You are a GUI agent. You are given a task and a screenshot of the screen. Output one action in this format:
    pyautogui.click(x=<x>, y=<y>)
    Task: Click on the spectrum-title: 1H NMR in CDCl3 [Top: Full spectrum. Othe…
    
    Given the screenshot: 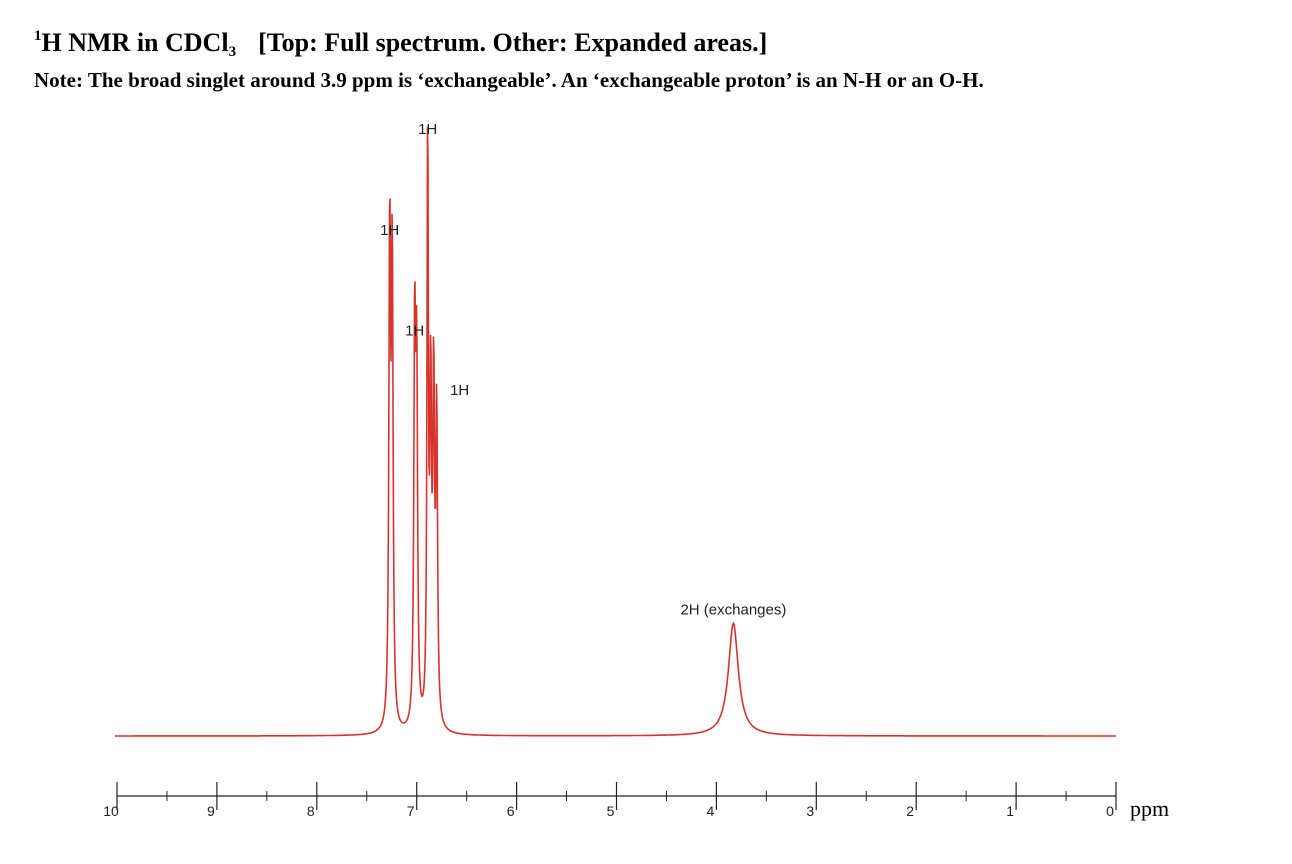 What is the action you would take?
    pyautogui.click(x=400, y=44)
    